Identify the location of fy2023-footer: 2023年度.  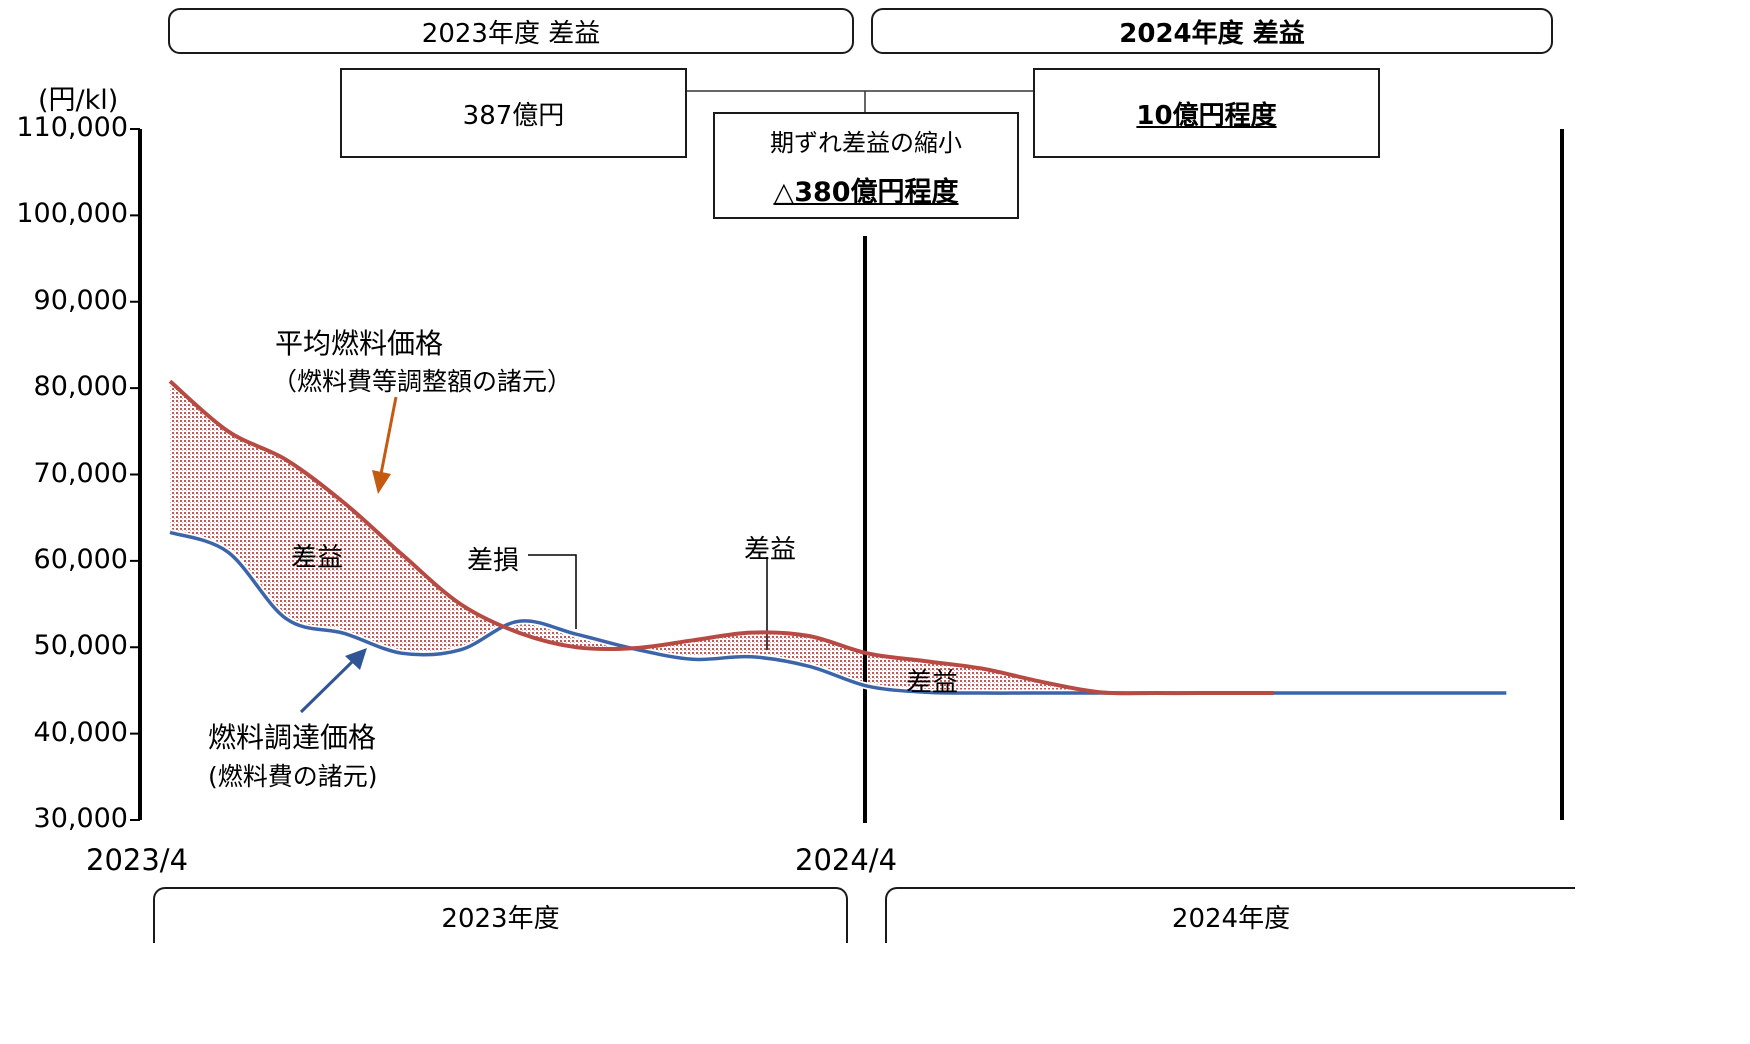
(500, 915).